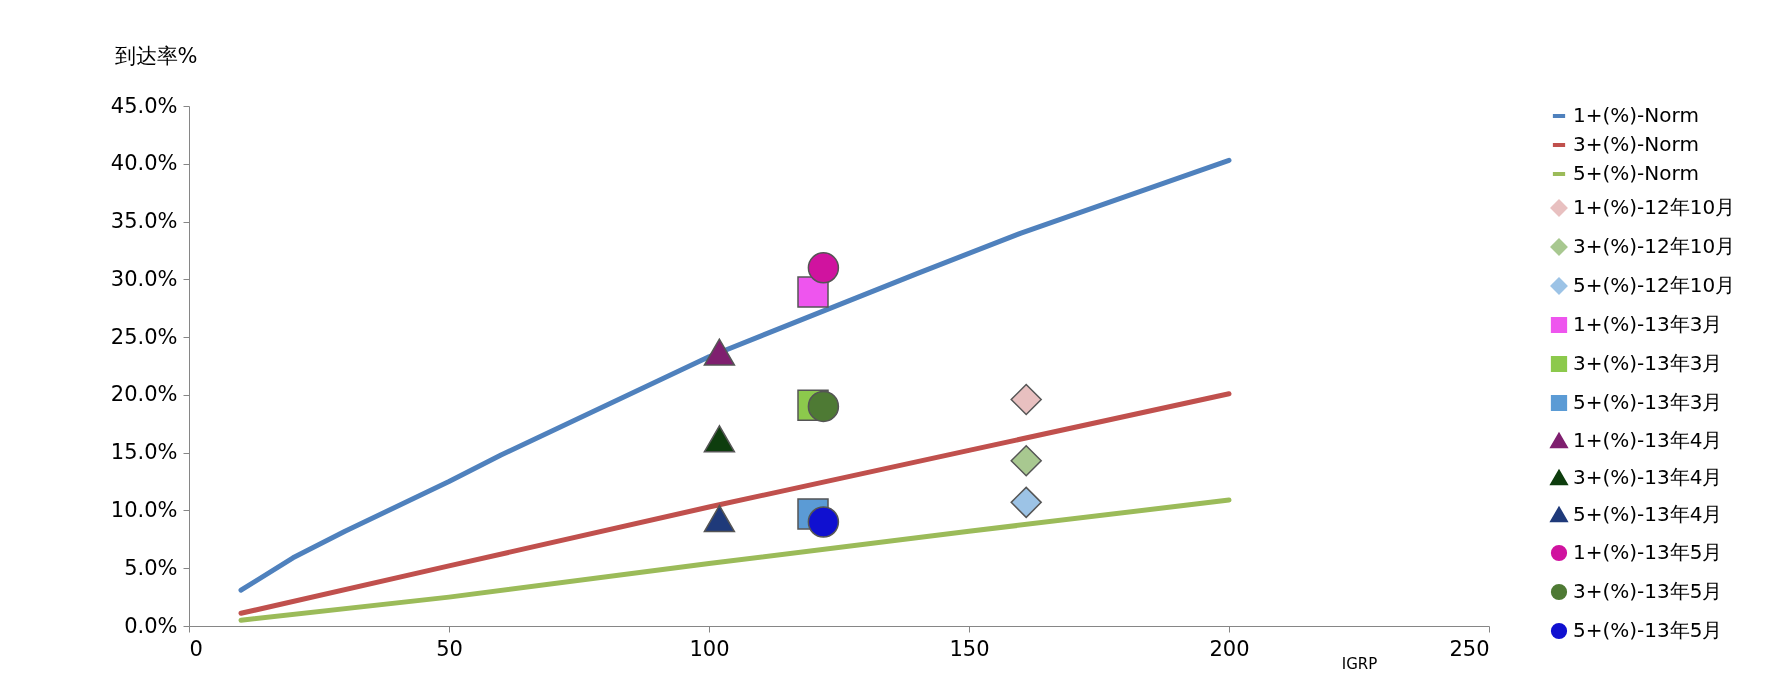 The height and width of the screenshot is (700, 1783). I want to click on legend-label: 3+(%)-12年10月, so click(1654, 246).